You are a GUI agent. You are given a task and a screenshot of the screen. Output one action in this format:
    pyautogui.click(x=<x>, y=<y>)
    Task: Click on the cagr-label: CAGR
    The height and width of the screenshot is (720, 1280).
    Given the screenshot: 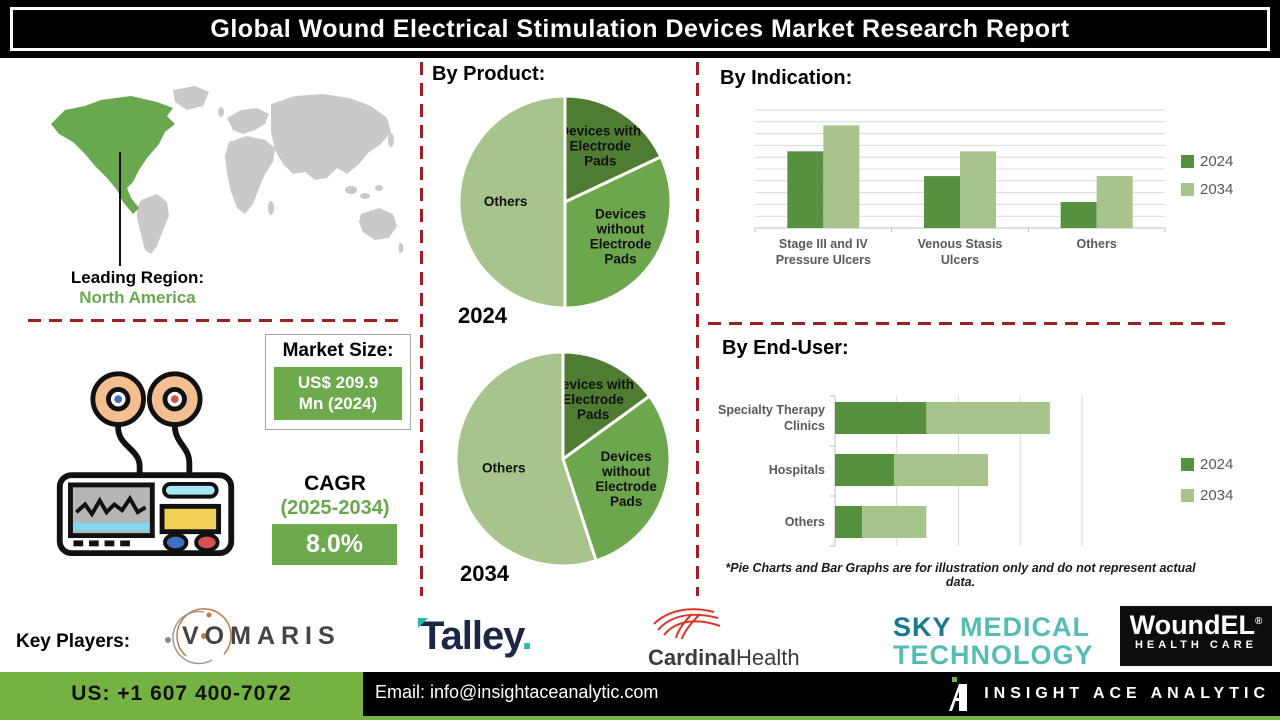 What is the action you would take?
    pyautogui.click(x=335, y=483)
    